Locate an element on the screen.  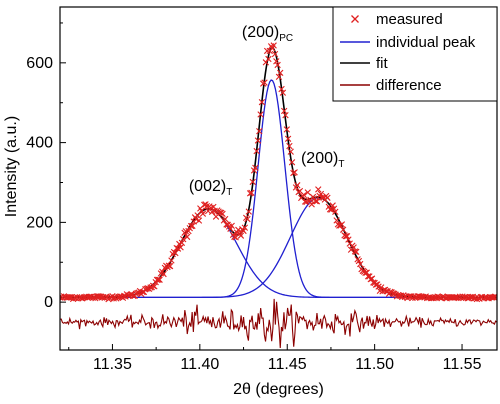
annotation-200-t: (200)T is located at coordinates (322, 160).